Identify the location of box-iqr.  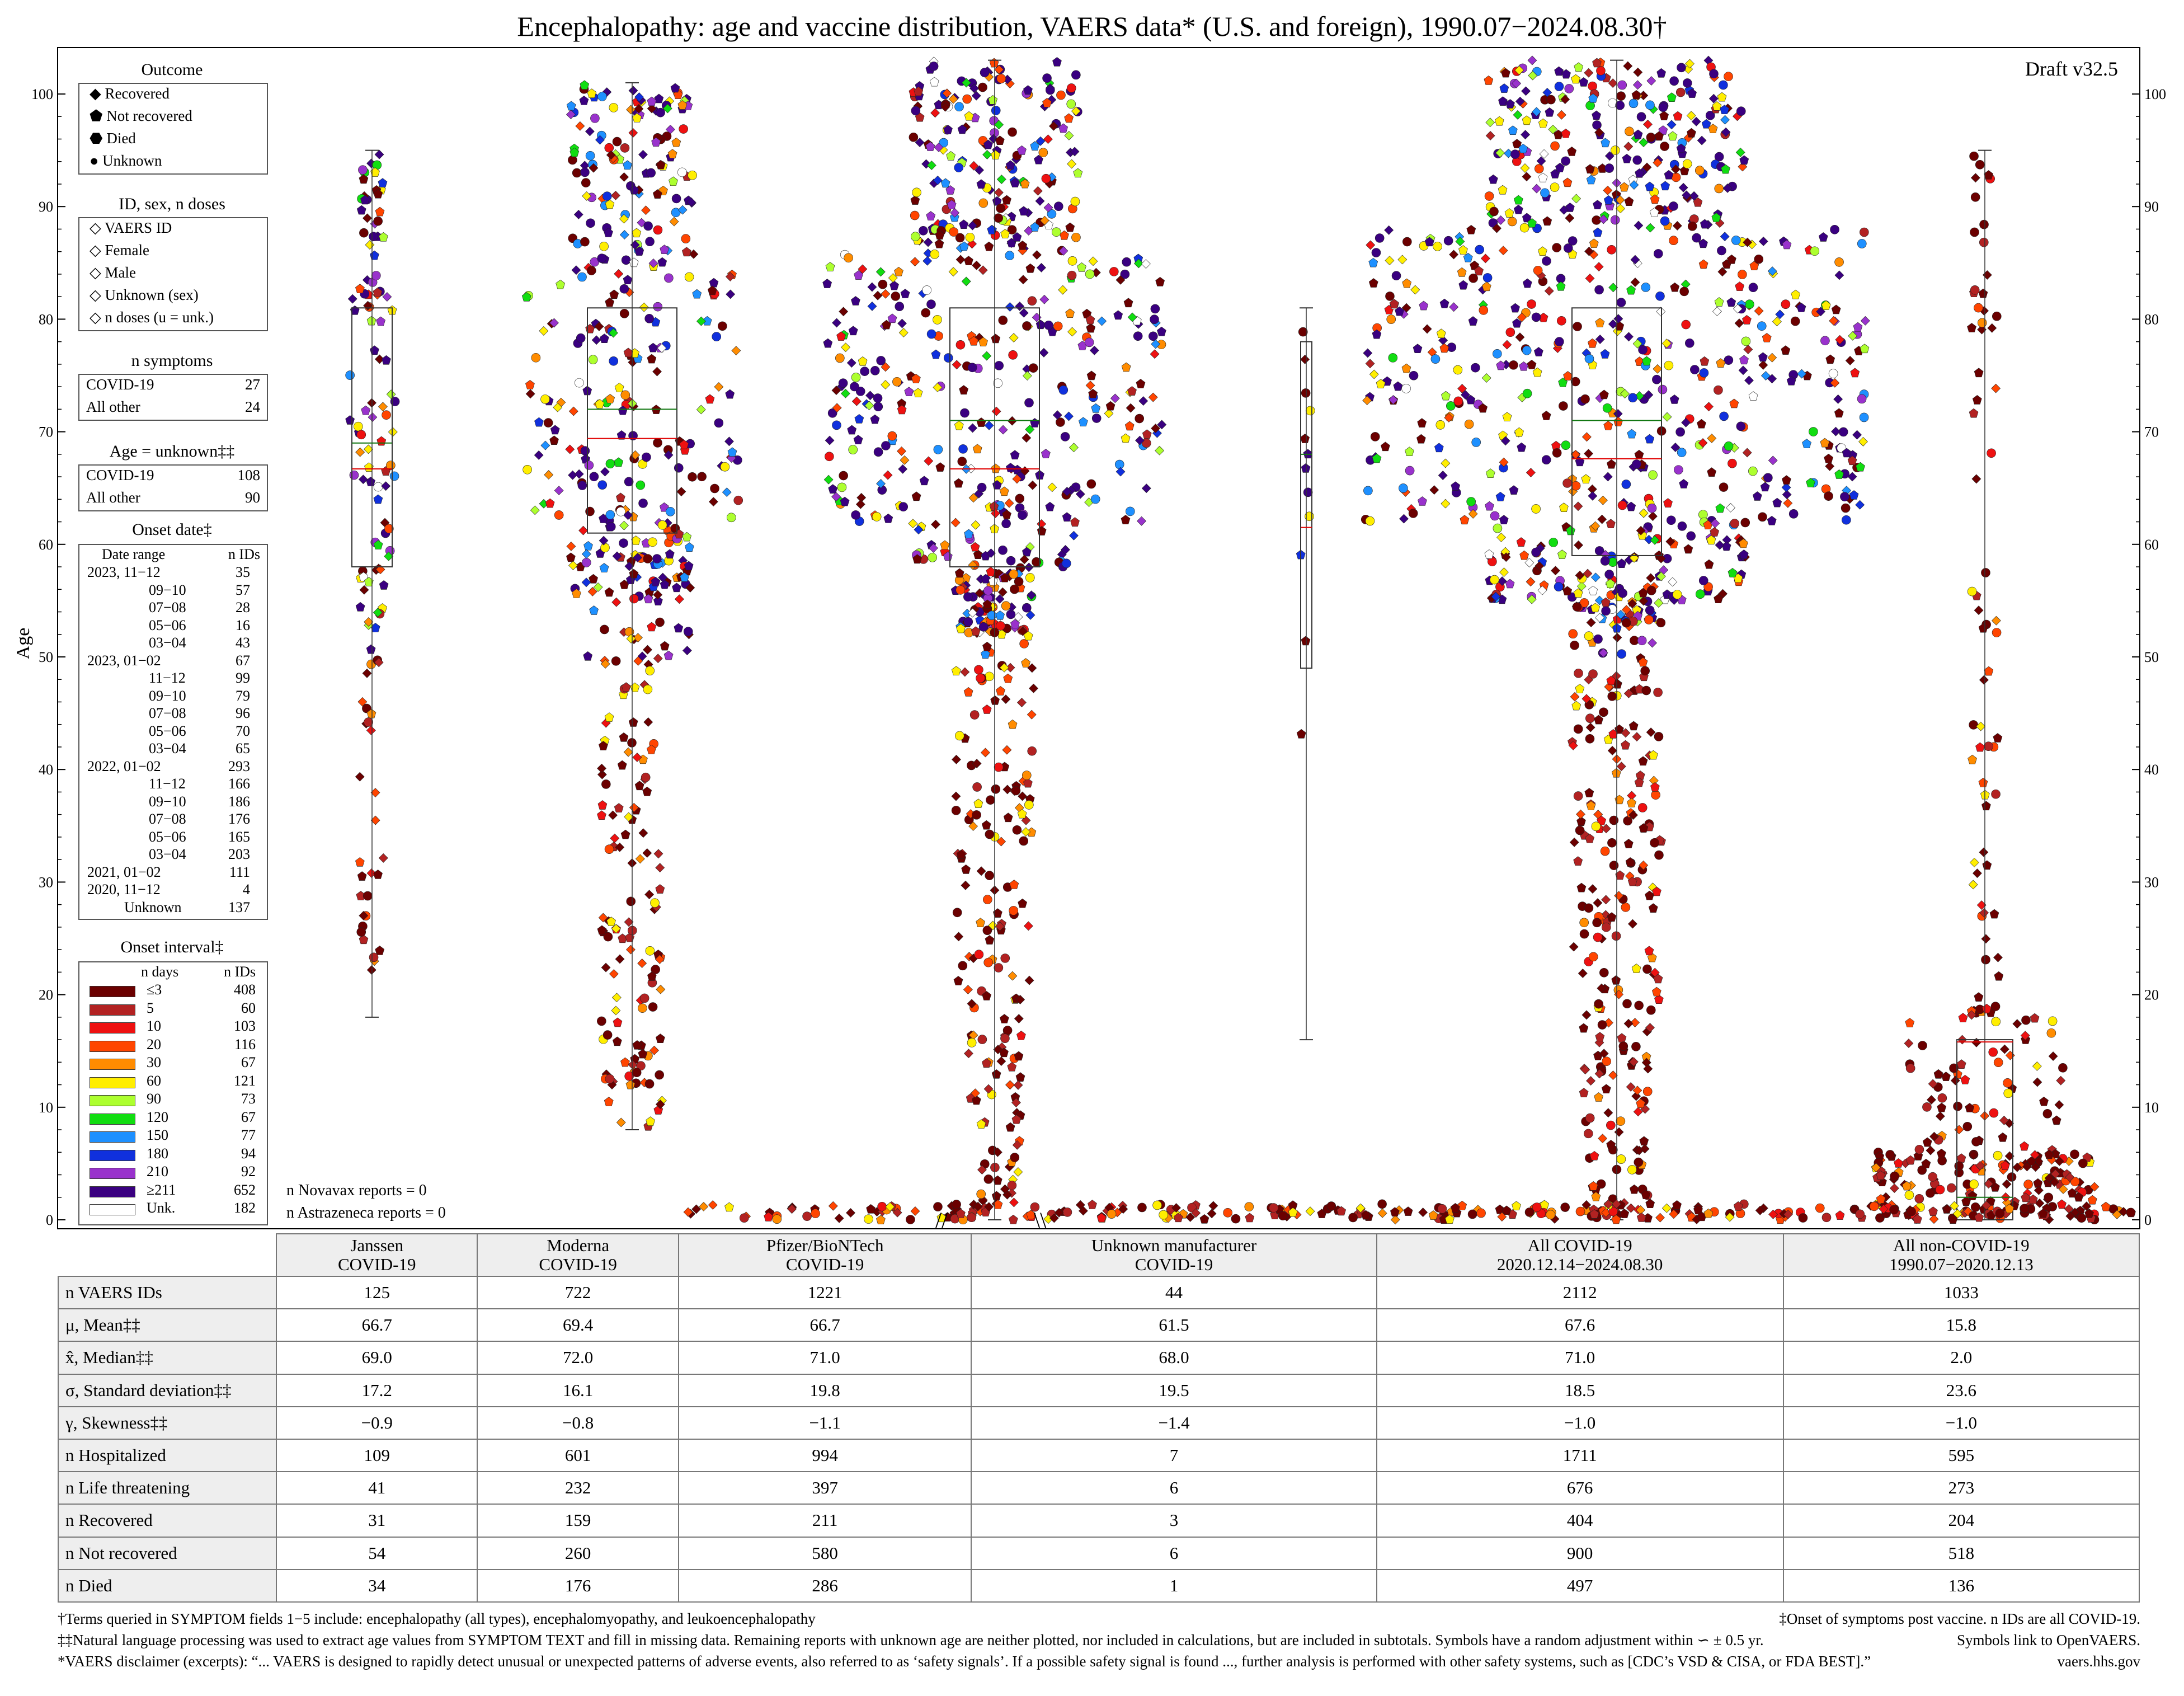
(995, 437).